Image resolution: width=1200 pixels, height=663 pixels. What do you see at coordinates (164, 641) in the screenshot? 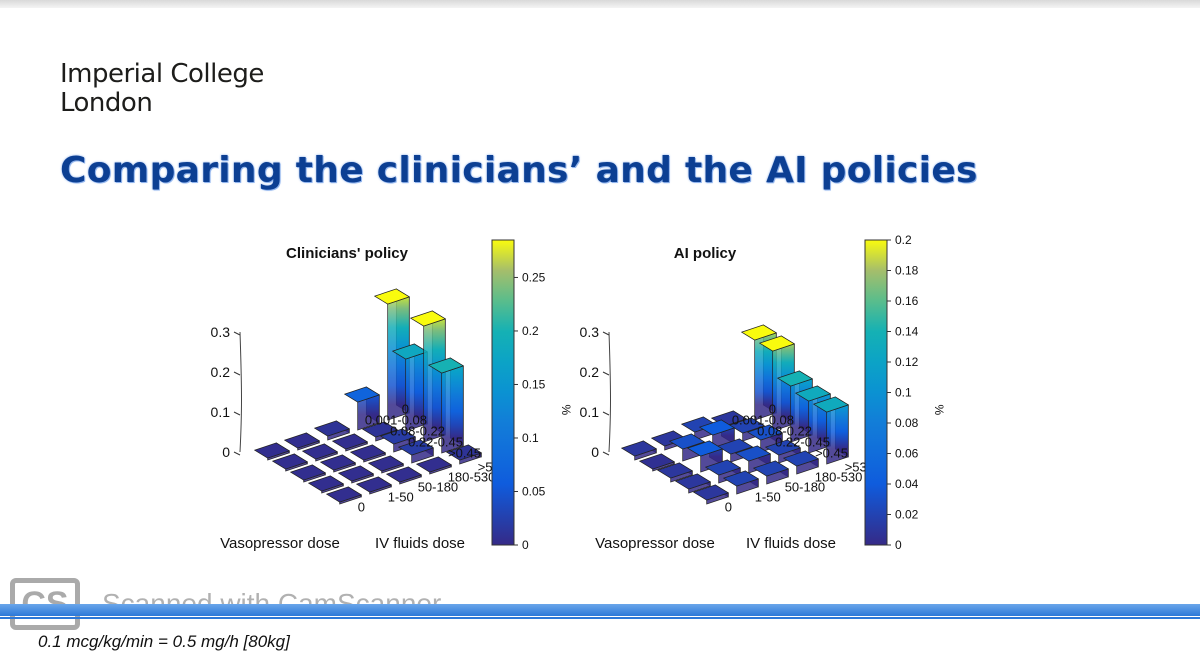
I see `footnote: 0.1 mcg/kg/min = 0.5 mg/h [80kg]` at bounding box center [164, 641].